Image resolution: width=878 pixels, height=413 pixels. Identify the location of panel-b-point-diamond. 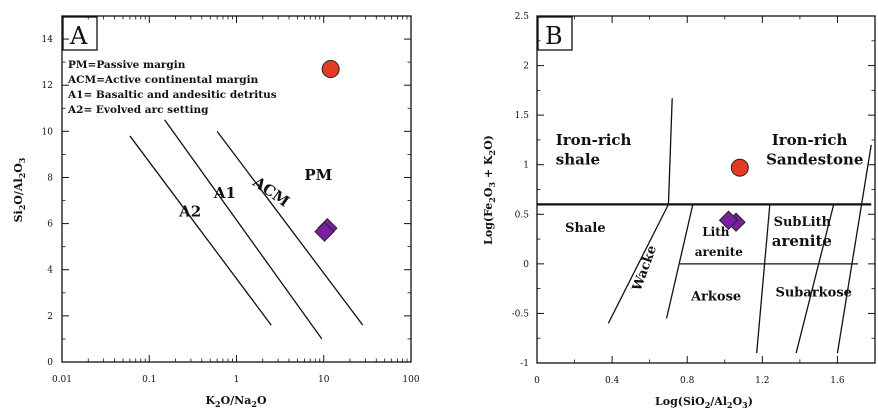
(728, 220).